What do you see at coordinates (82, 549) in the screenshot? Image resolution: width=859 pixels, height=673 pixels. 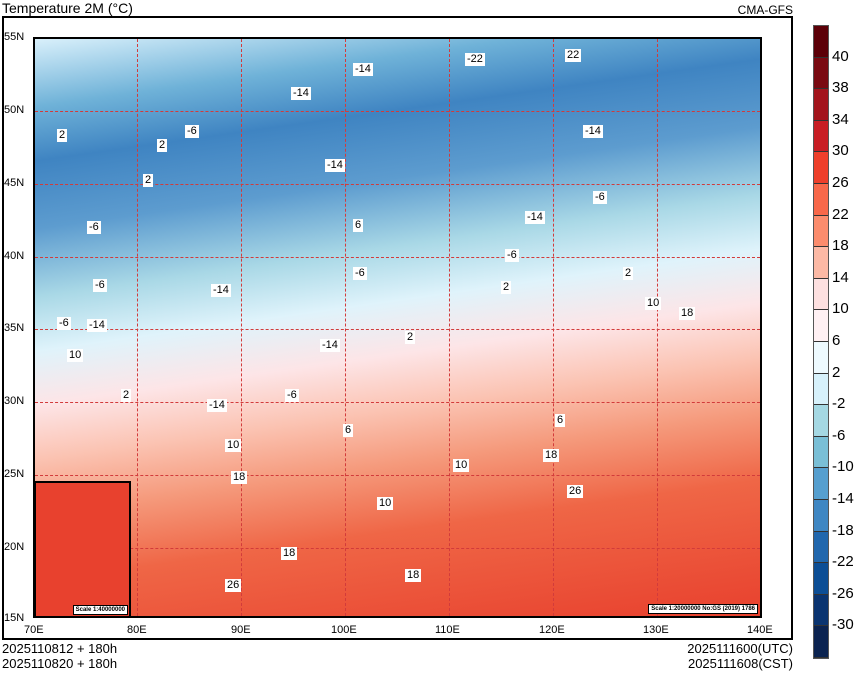 I see `south-china-sea-inset: Scale 1:40000000` at bounding box center [82, 549].